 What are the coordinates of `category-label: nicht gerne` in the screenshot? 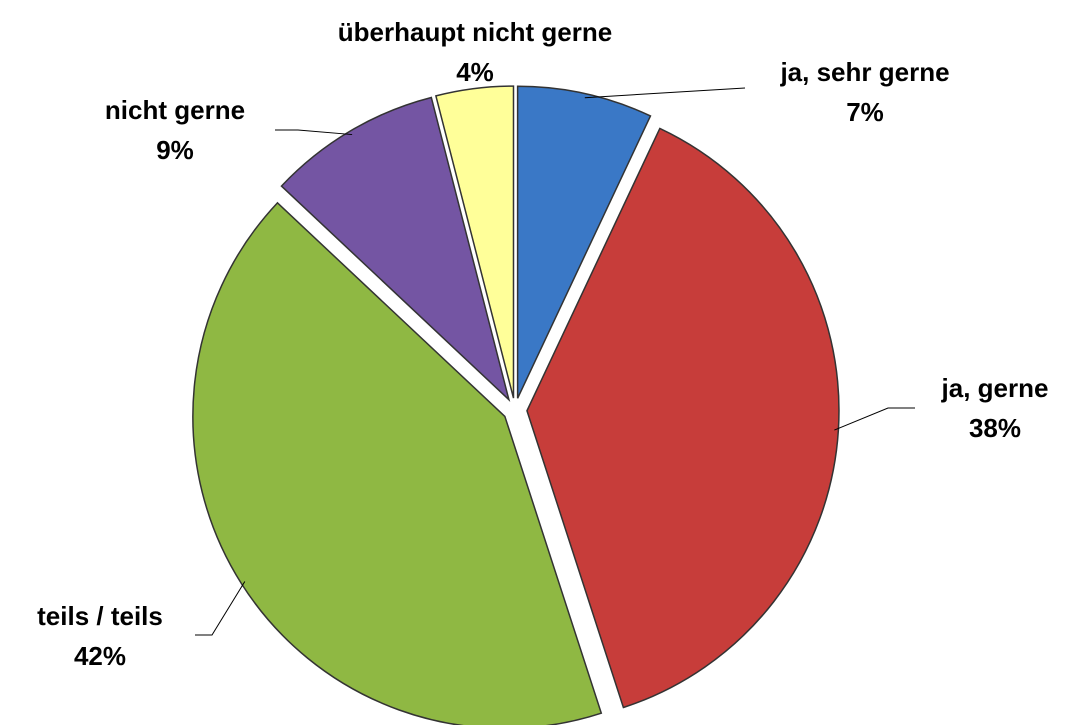 It's located at (175, 110).